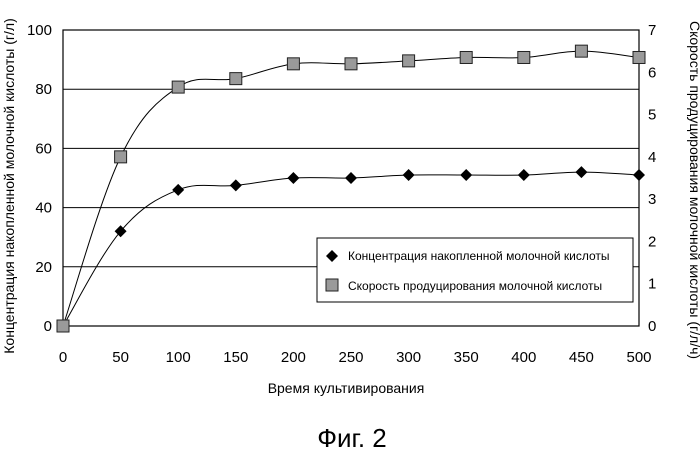  What do you see at coordinates (475, 286) in the screenshot?
I see `legend-entry-rate: Скорость продуцирования молочной кислоты` at bounding box center [475, 286].